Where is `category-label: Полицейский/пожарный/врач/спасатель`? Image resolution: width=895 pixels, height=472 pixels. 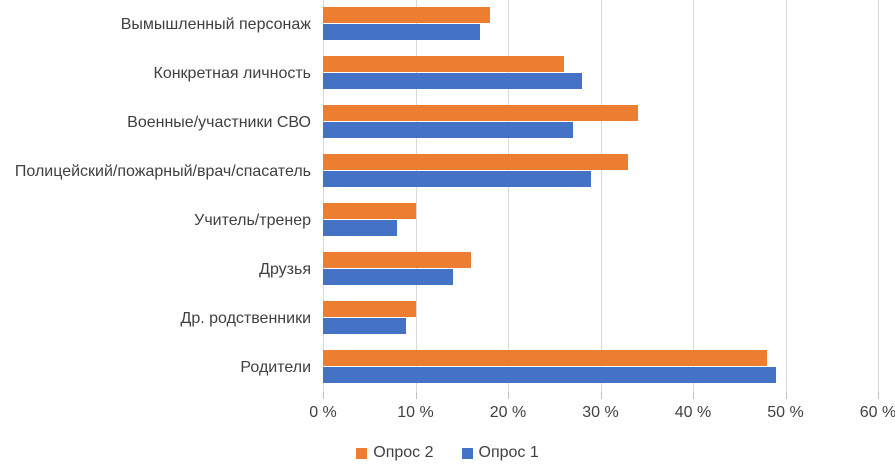
category-label: Полицейский/пожарный/врач/спасатель is located at coordinates (162, 171).